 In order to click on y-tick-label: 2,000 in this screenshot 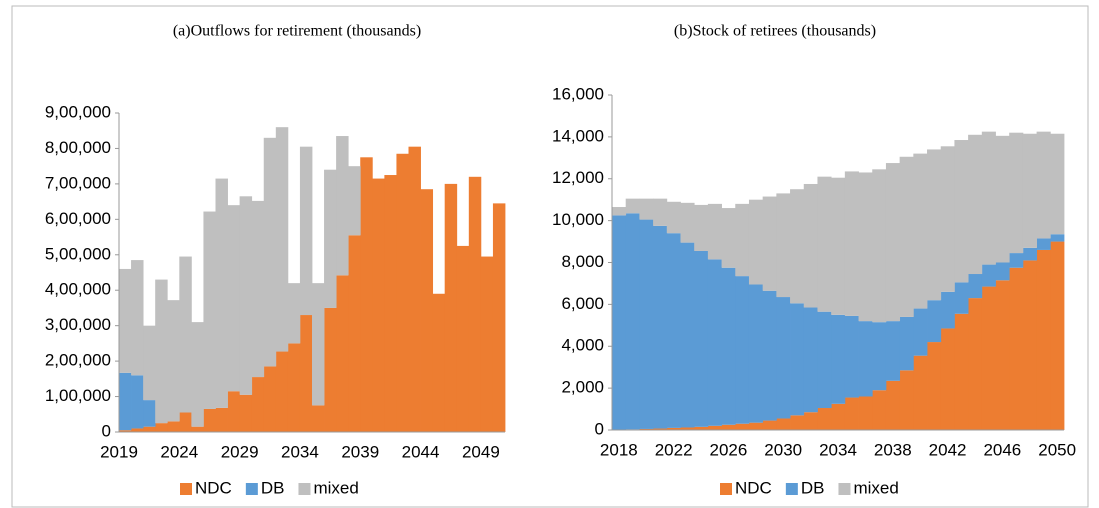, I will do `click(582, 387)`.